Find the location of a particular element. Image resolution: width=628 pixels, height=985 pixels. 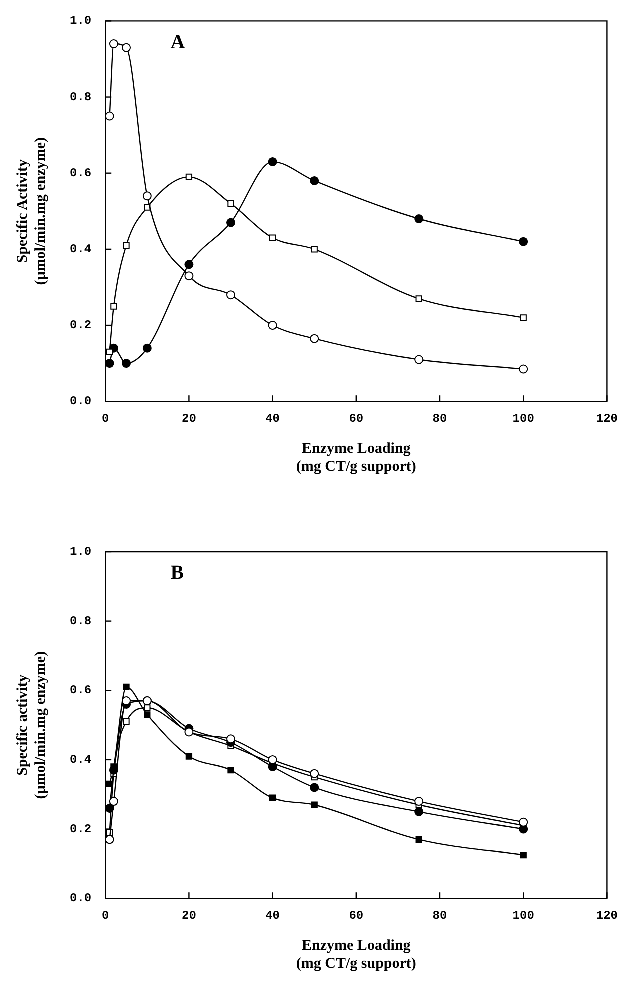

y-axis-title: Specific Activity (µmol/min.mg enzyme) is located at coordinates (31, 212).